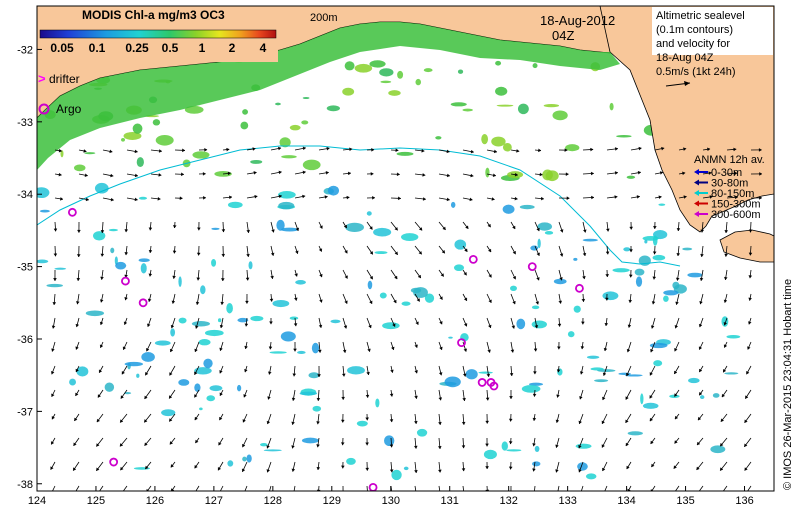 The image size is (800, 520). Describe the element at coordinates (153, 15) in the screenshot. I see `colorbar-title: MODIS Chl-a mg/m3 OC3` at that location.